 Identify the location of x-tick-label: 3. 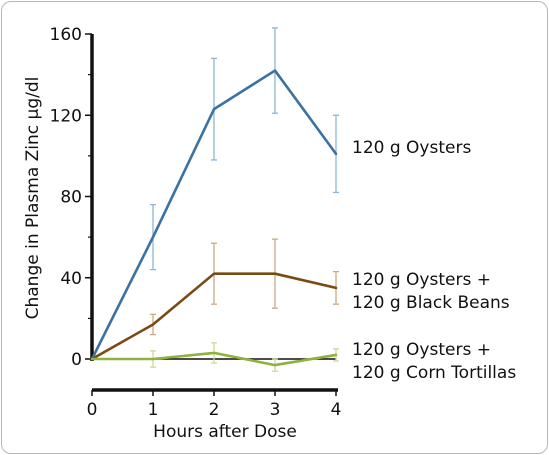
(275, 410).